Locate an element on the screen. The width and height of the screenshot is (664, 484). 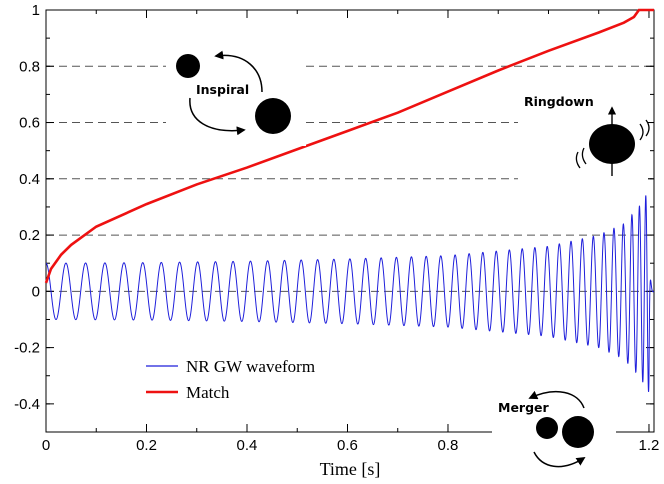
y-tick-label: 0.4 is located at coordinates (29, 179).